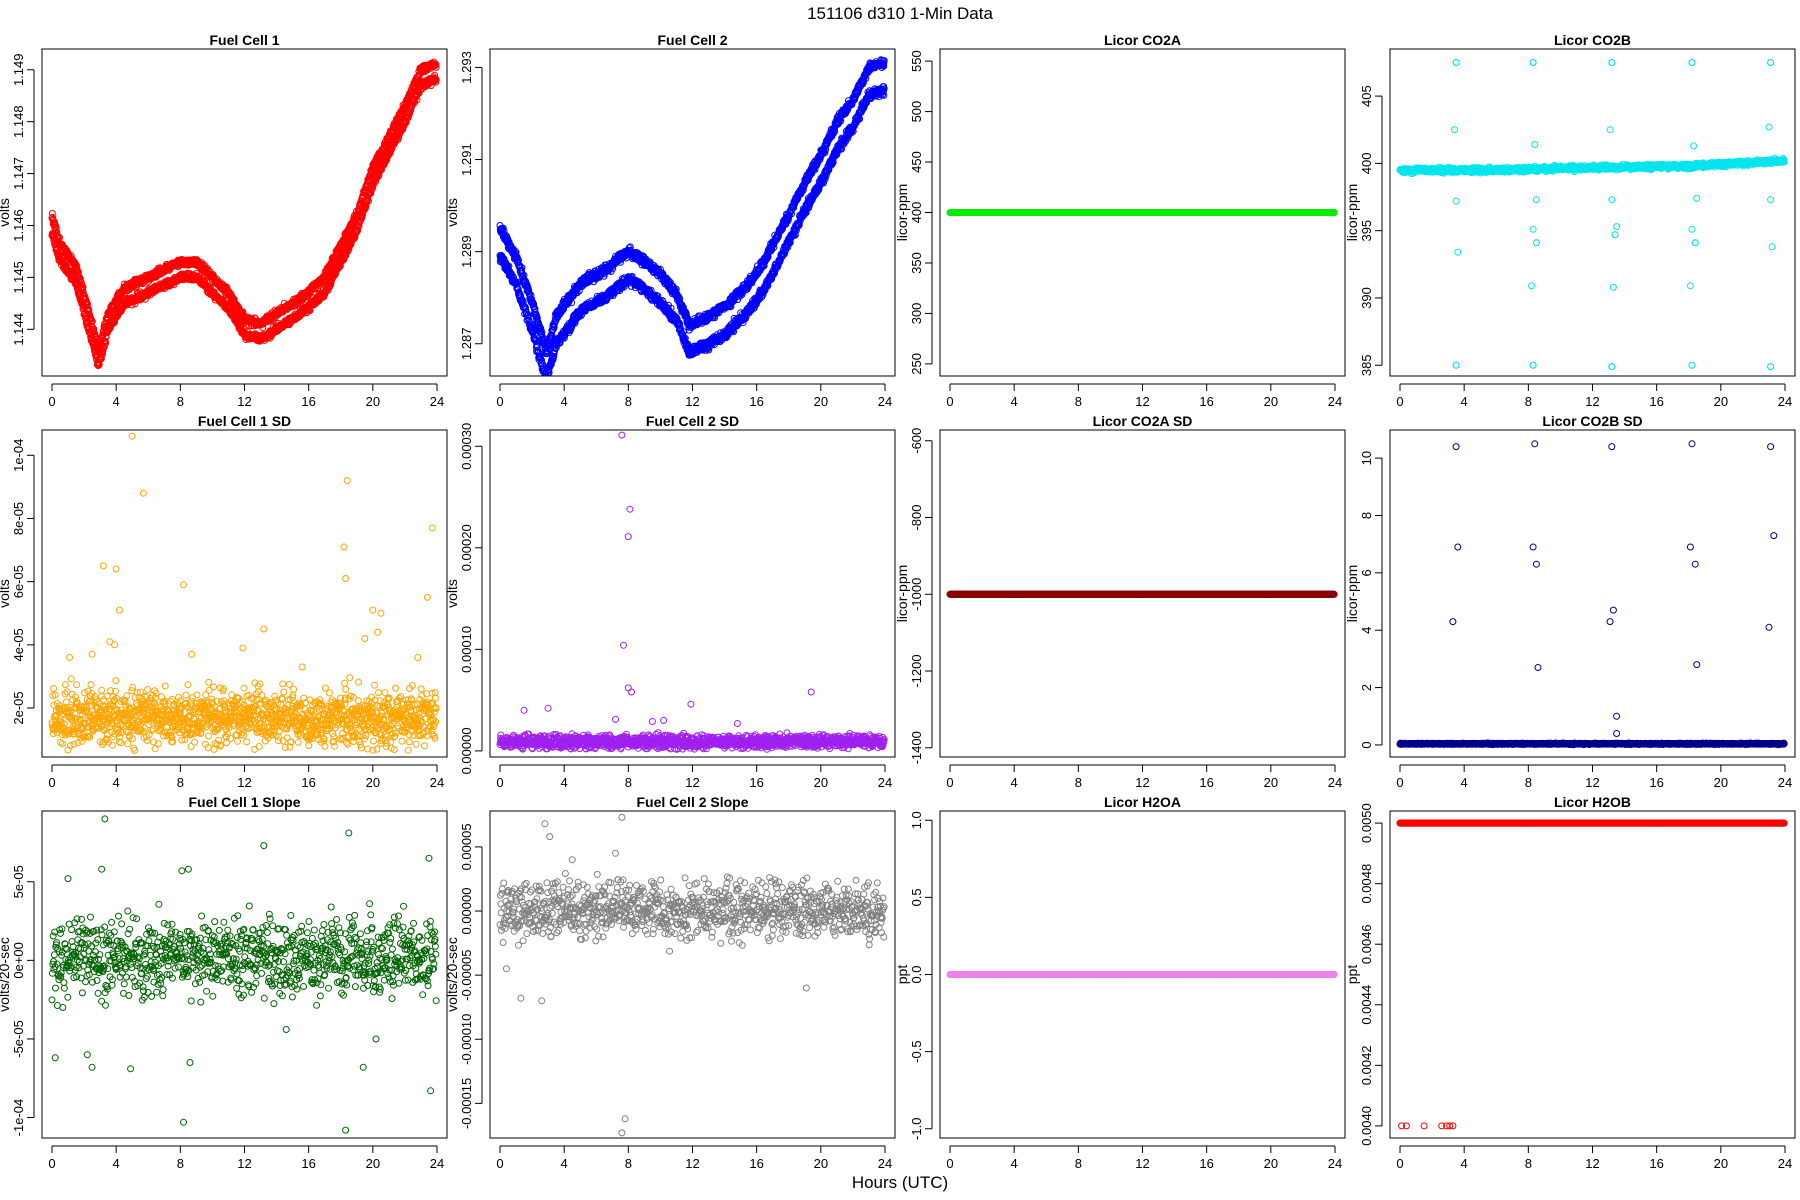  I want to click on x-axis: 0 4 8 12 16 20 24, so click(246, 396).